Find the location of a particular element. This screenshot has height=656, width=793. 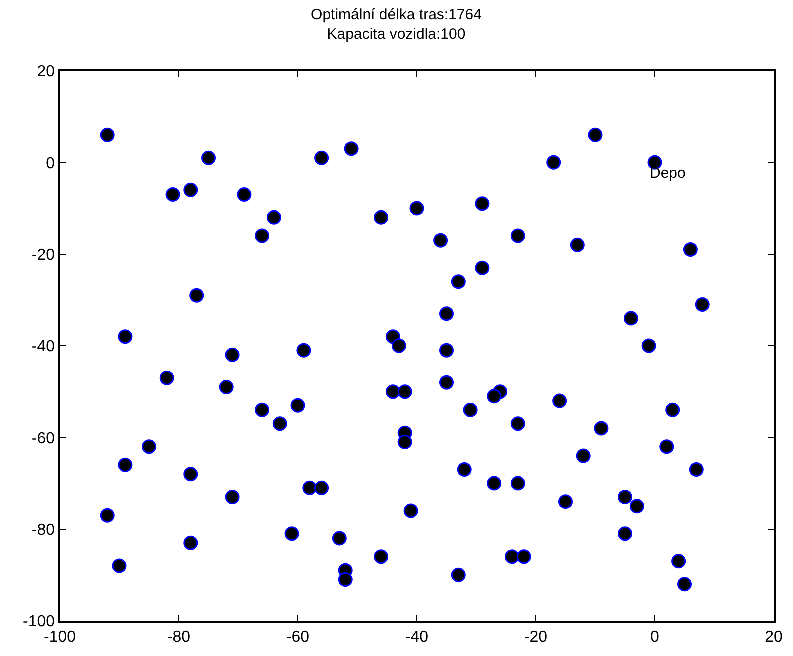

y-tick-label: -60 is located at coordinates (44, 439).